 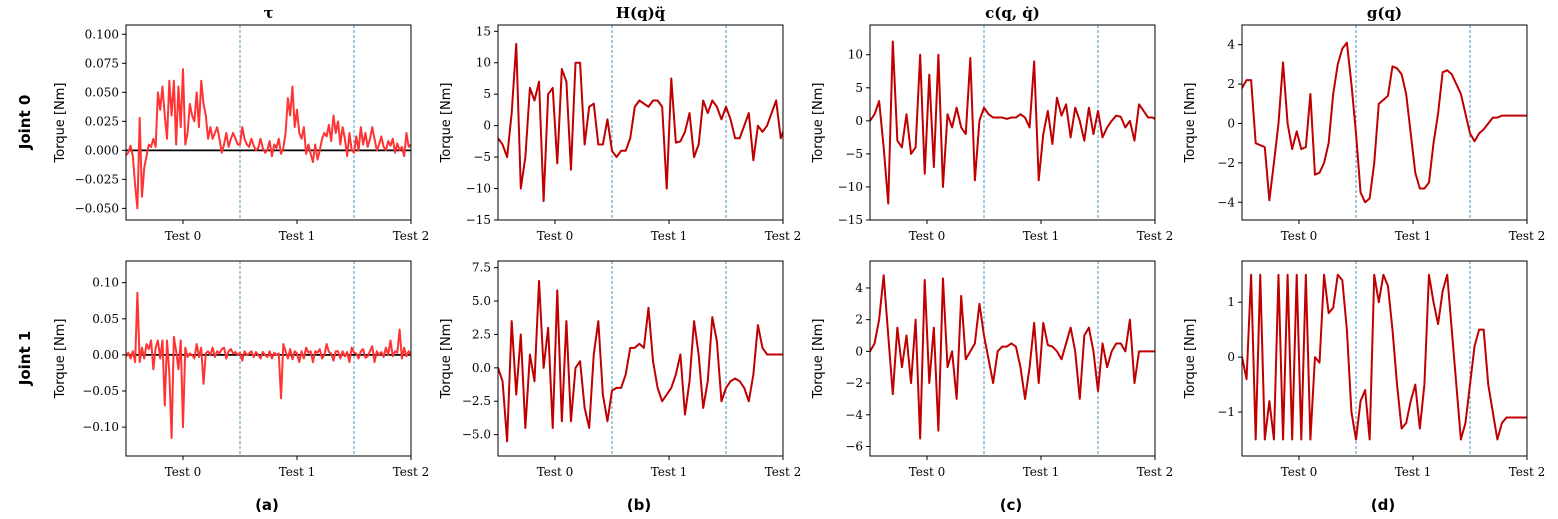 What do you see at coordinates (483, 31) in the screenshot?
I see `y-tick-label: 15` at bounding box center [483, 31].